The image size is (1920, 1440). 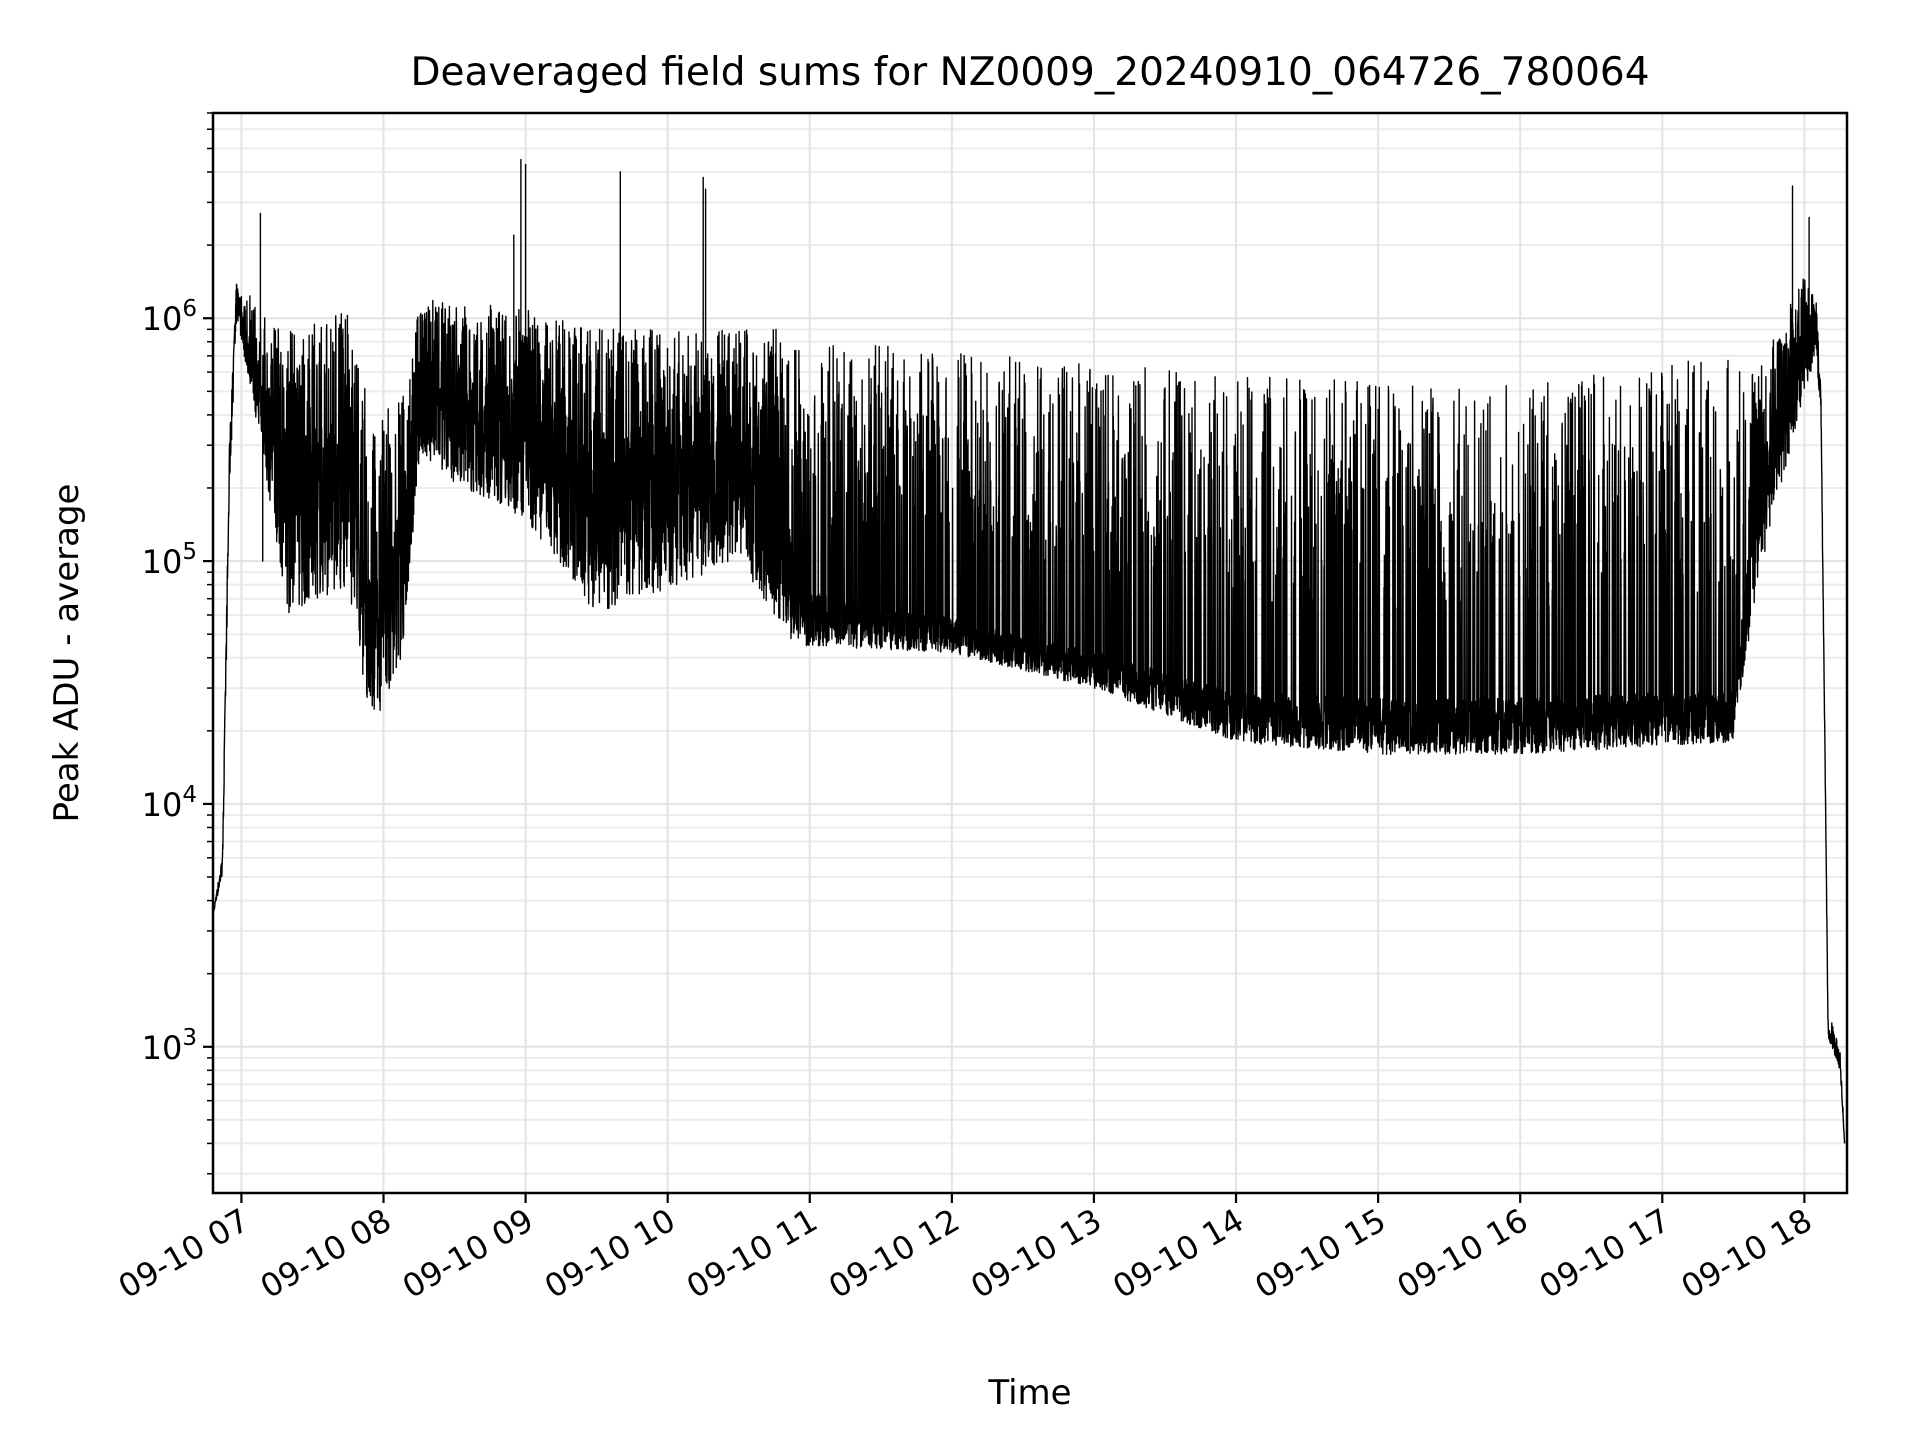 What do you see at coordinates (169, 317) in the screenshot?
I see `y-tick-label: 10⁶` at bounding box center [169, 317].